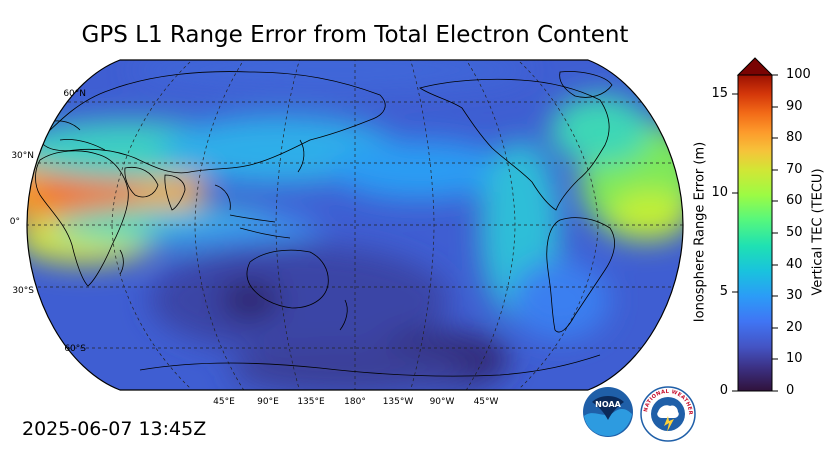 Image resolution: width=832 pixels, height=468 pixels. I want to click on colorbar-right-tick: 100, so click(798, 74).